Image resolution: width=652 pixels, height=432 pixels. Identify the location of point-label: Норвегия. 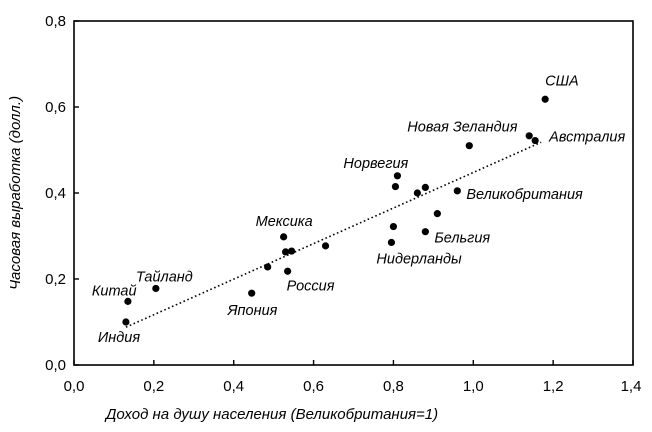
(375, 164).